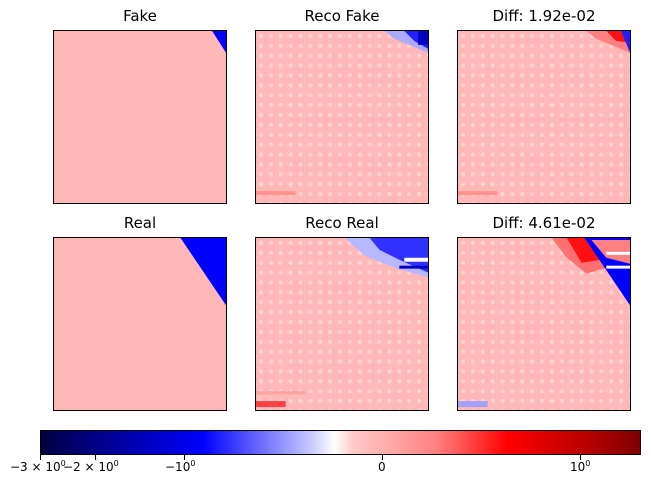 The image size is (651, 491). I want to click on colorbar-tick-label: 100, so click(580, 466).